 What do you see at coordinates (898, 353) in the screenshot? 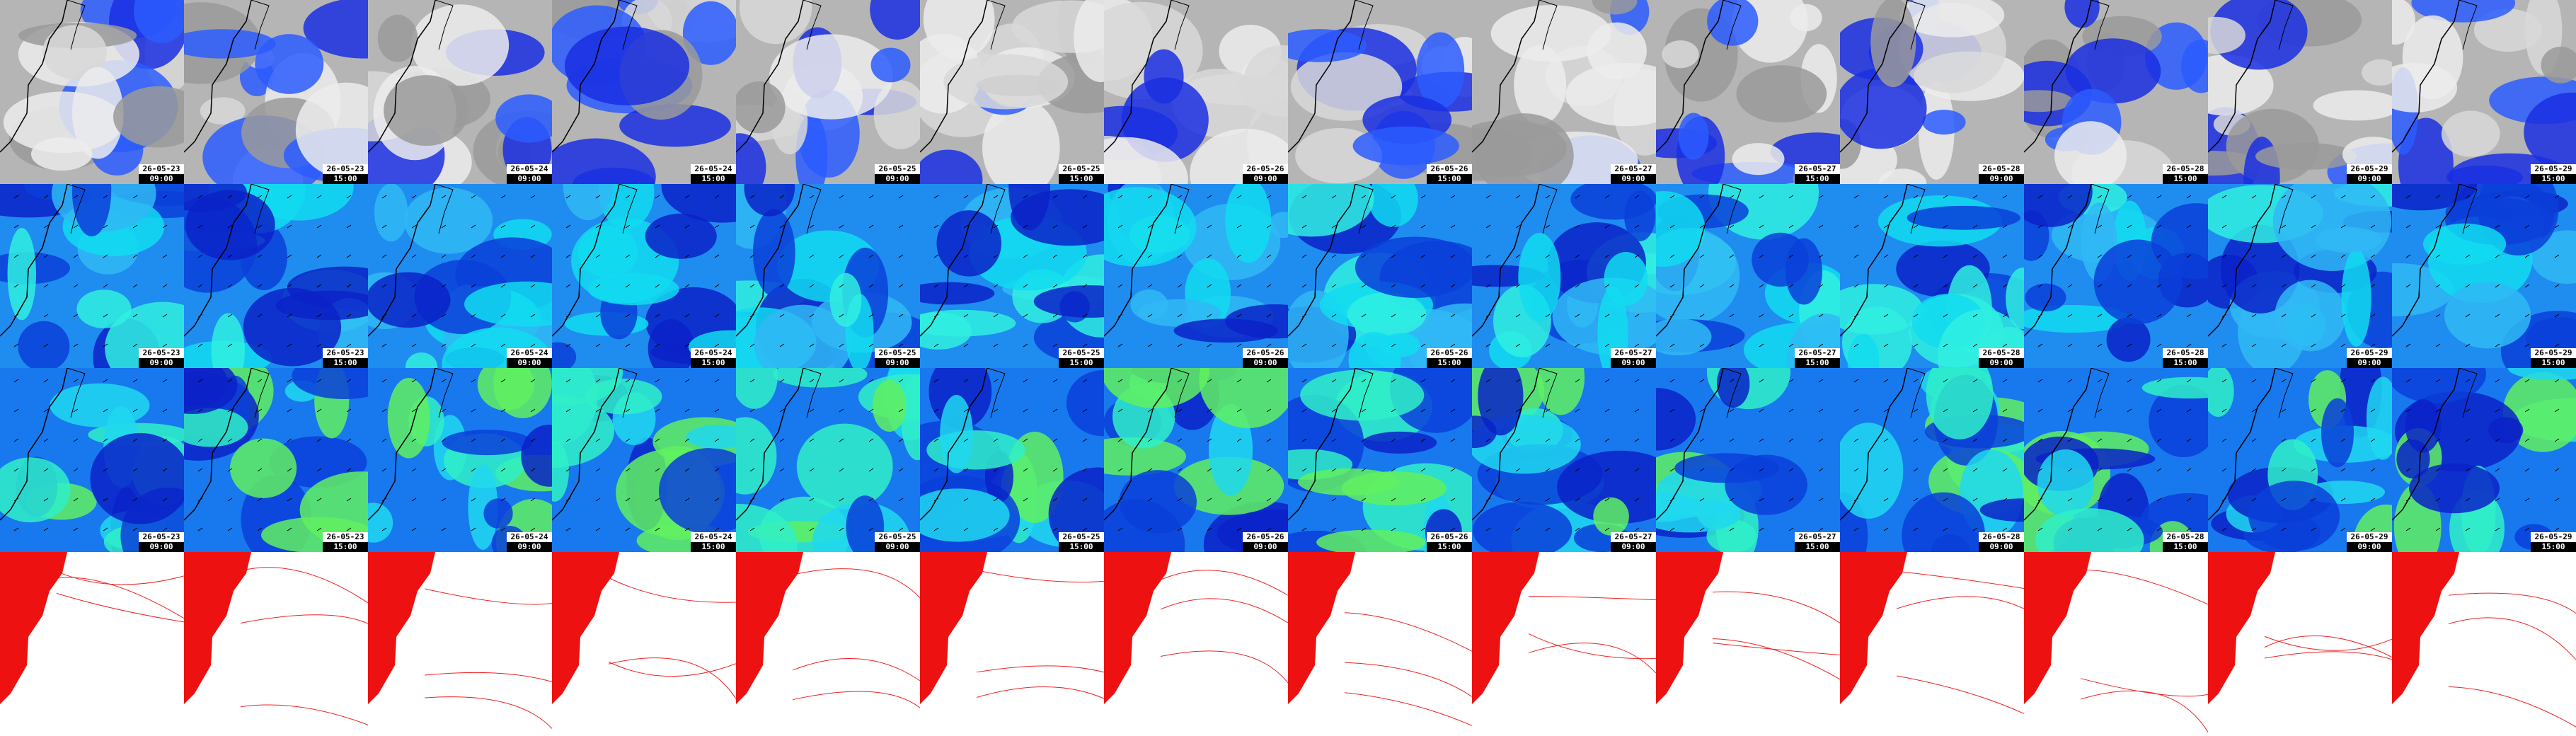
I see `date-label: 26-05-25` at bounding box center [898, 353].